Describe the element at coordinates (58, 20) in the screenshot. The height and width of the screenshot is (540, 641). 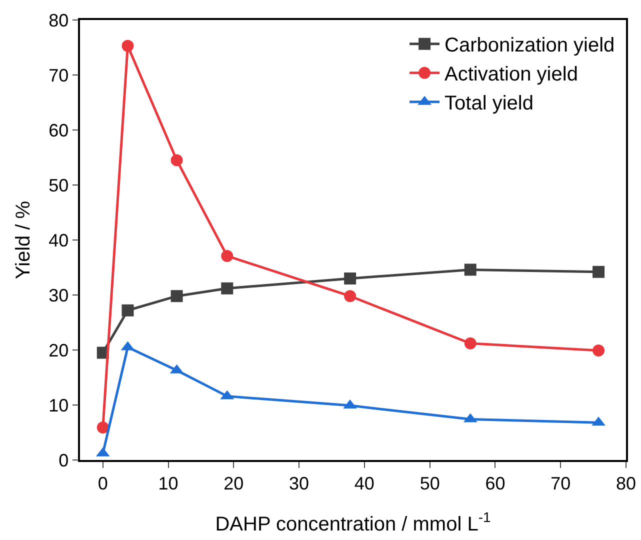
I see `y-tick-label: 80` at that location.